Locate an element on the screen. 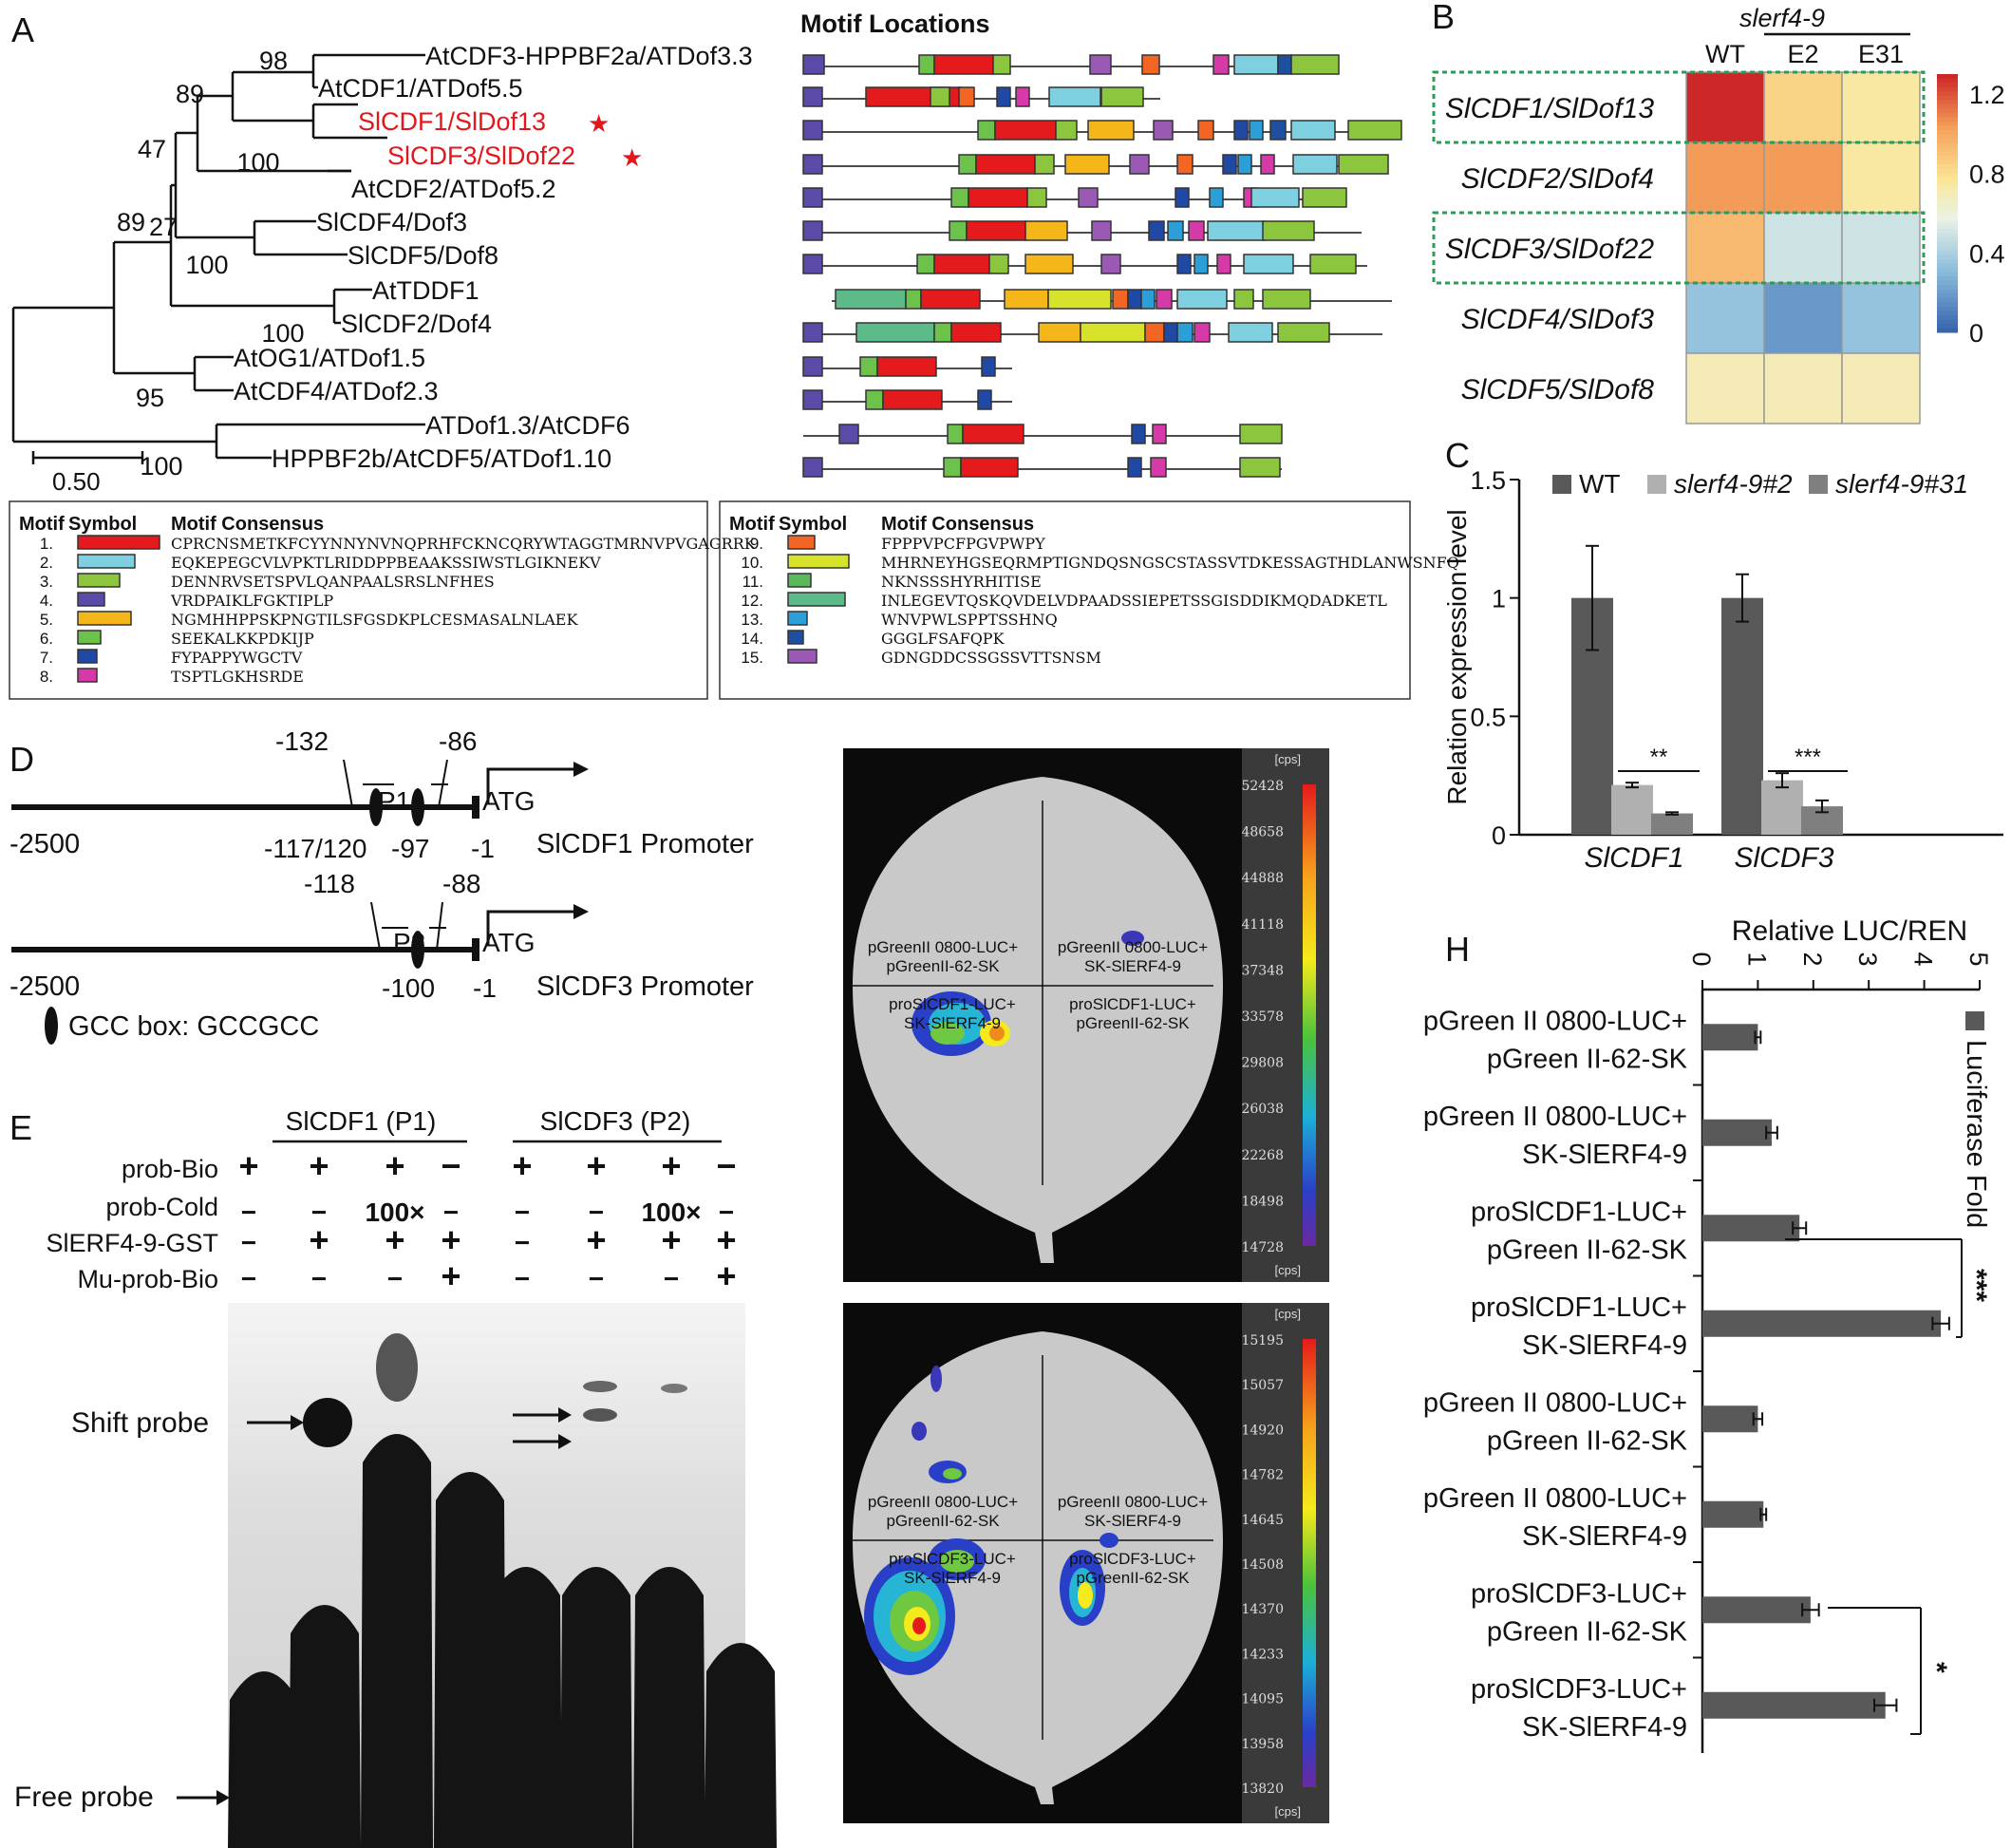 This screenshot has height=1848, width=2011. heatmap-row-label: SlCDF1/SlDof13 is located at coordinates (1549, 108).